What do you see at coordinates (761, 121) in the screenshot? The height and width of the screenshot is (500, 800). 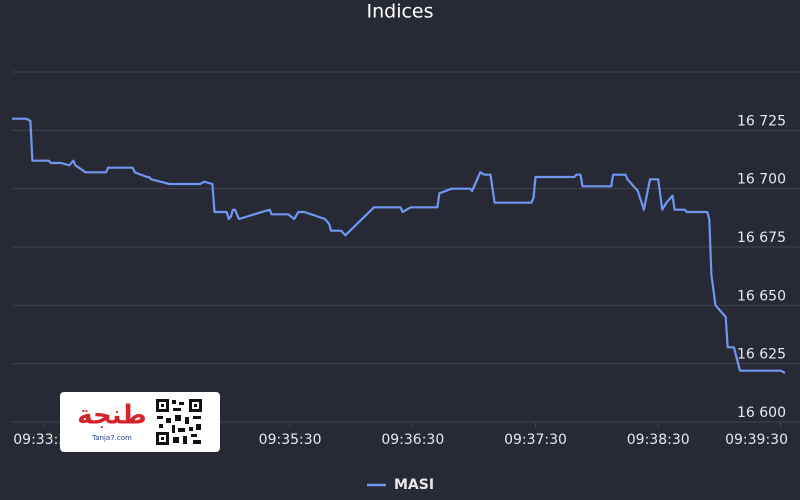 I see `y-tick-label: 16 725` at bounding box center [761, 121].